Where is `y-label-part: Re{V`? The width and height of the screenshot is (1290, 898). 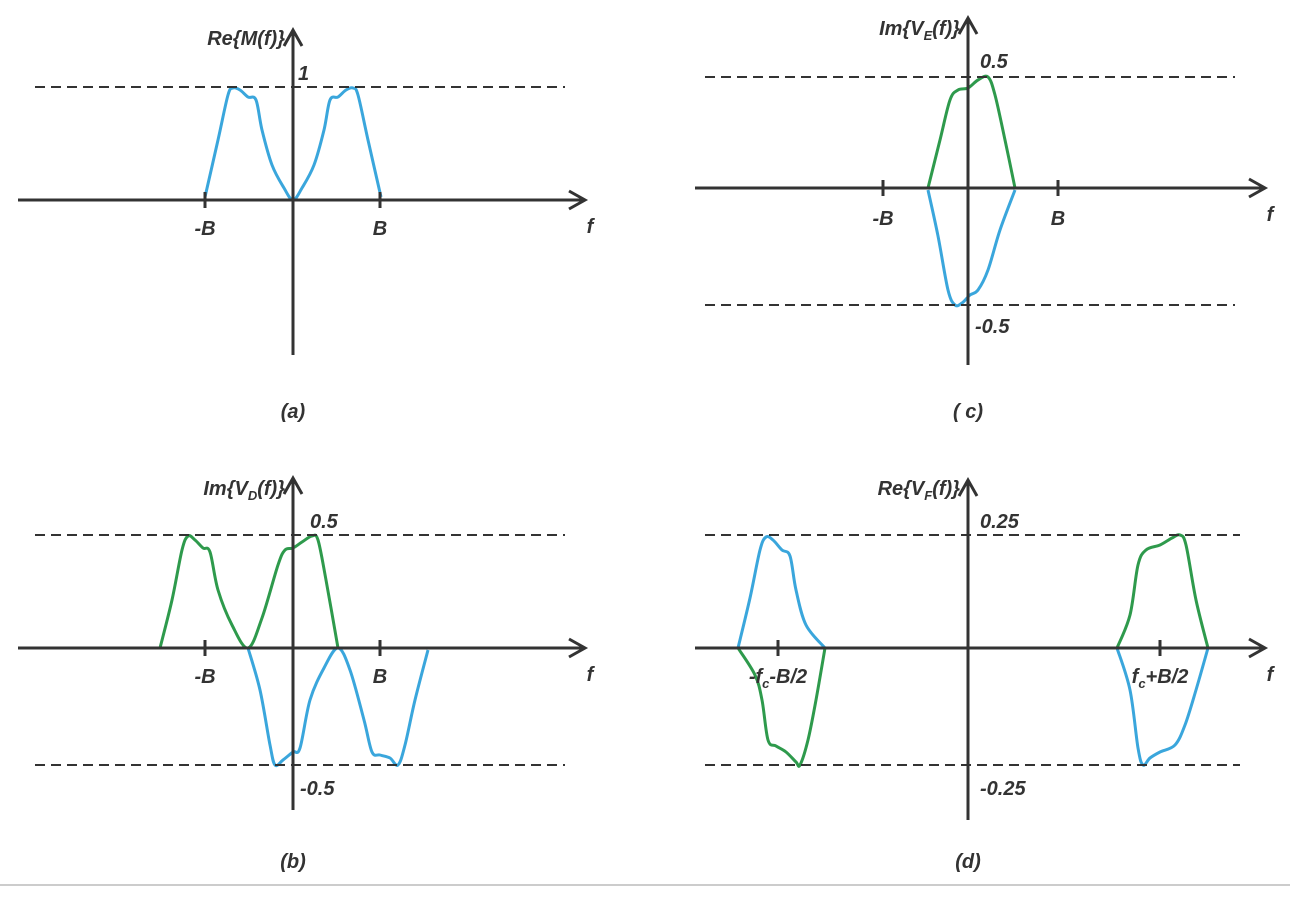 y-label-part: Re{V is located at coordinates (902, 489).